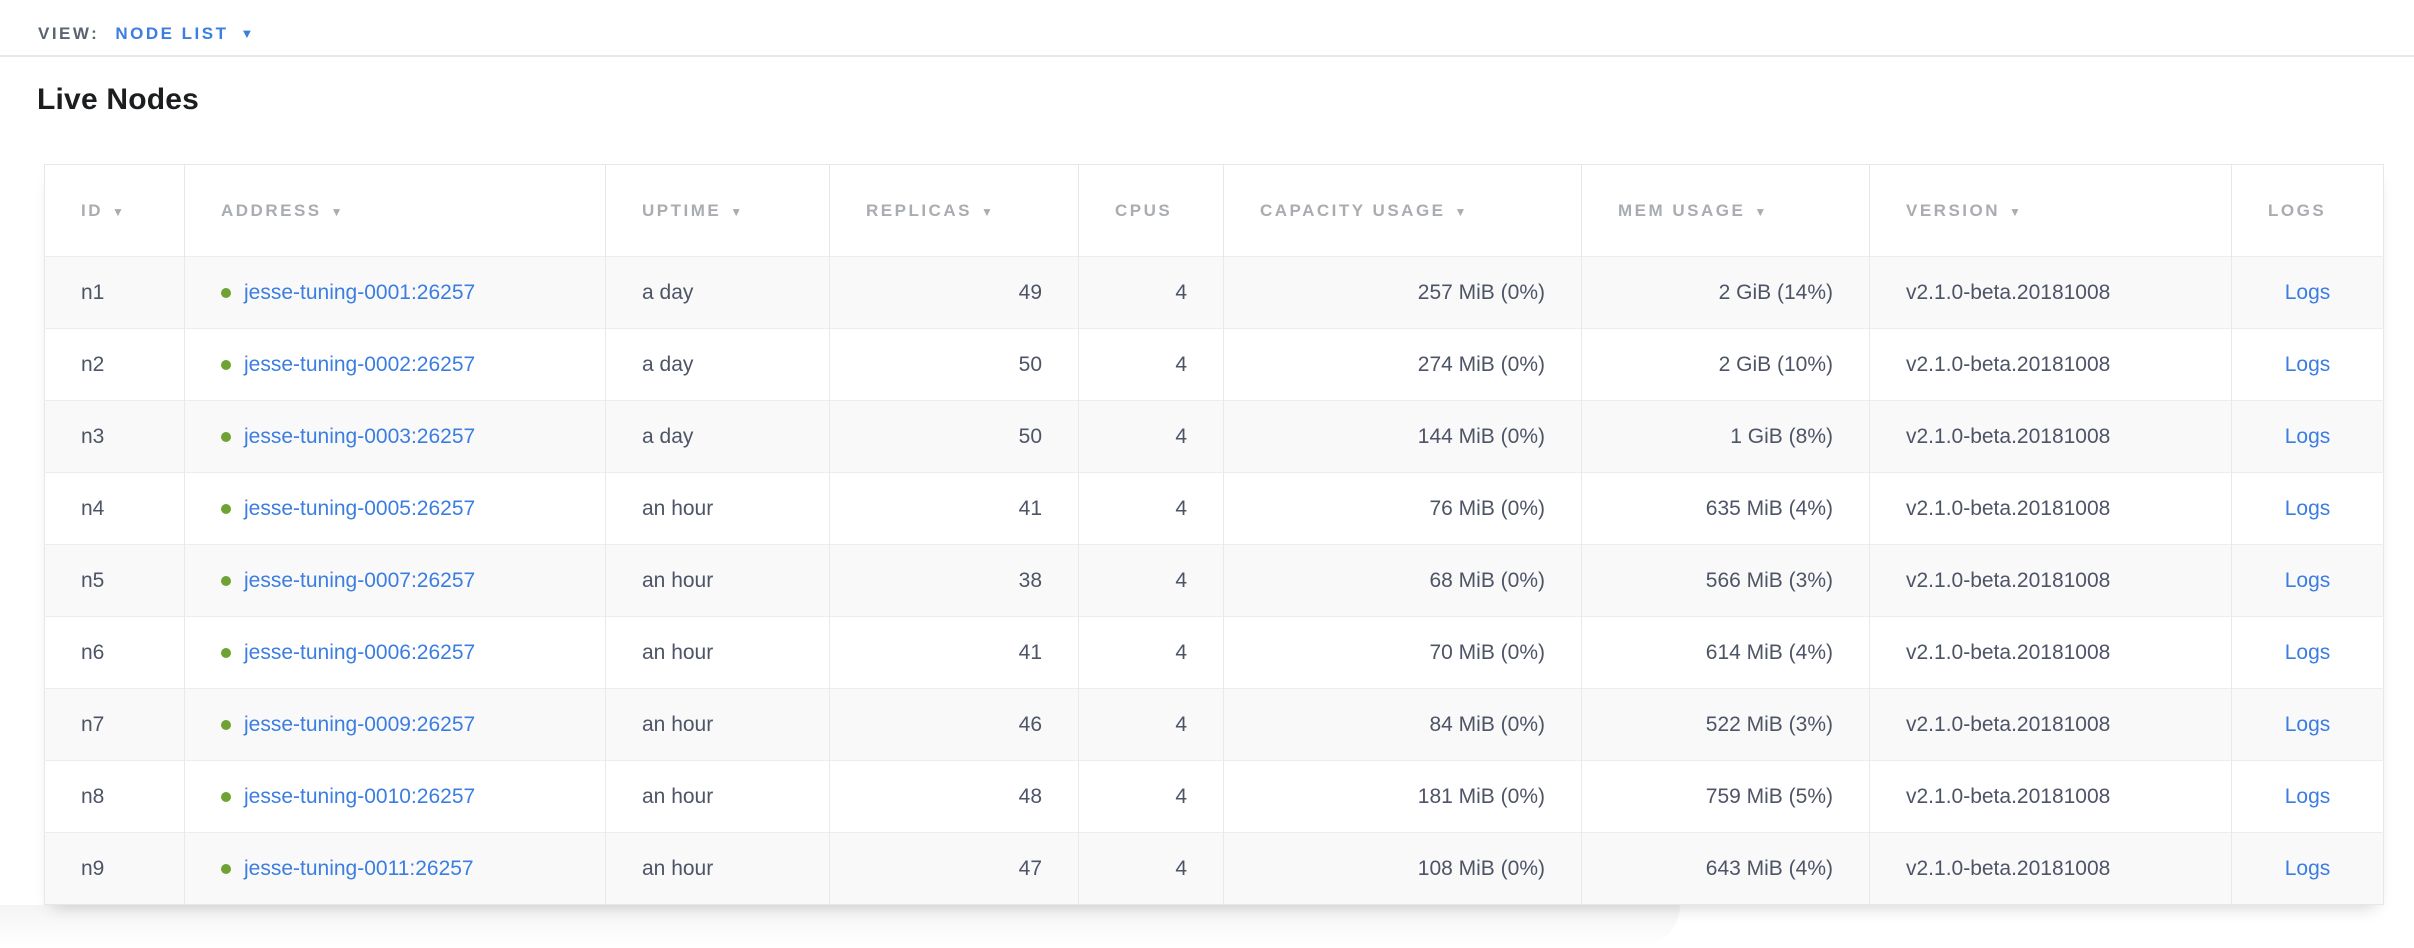 Image resolution: width=2414 pixels, height=948 pixels. I want to click on column-header-label: CAPACITY USAGE, so click(1353, 210).